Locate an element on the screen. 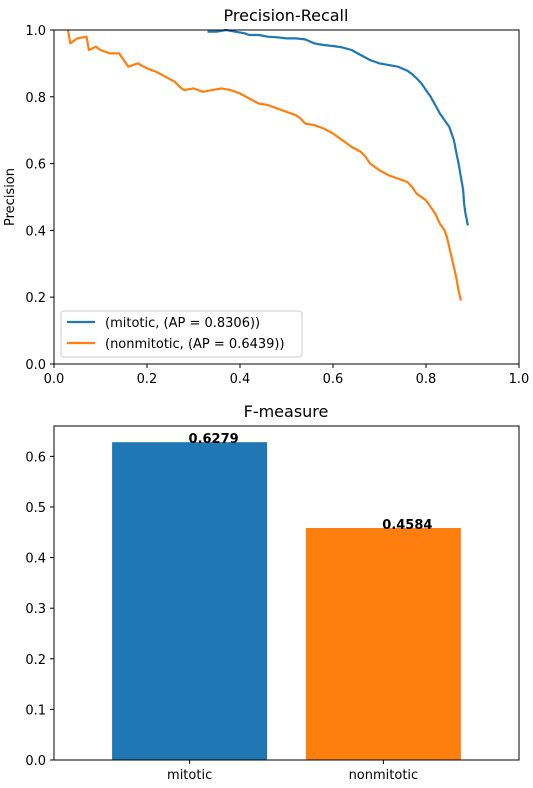 The height and width of the screenshot is (788, 533). pr-y-tick-label: 0.4 is located at coordinates (35, 231).